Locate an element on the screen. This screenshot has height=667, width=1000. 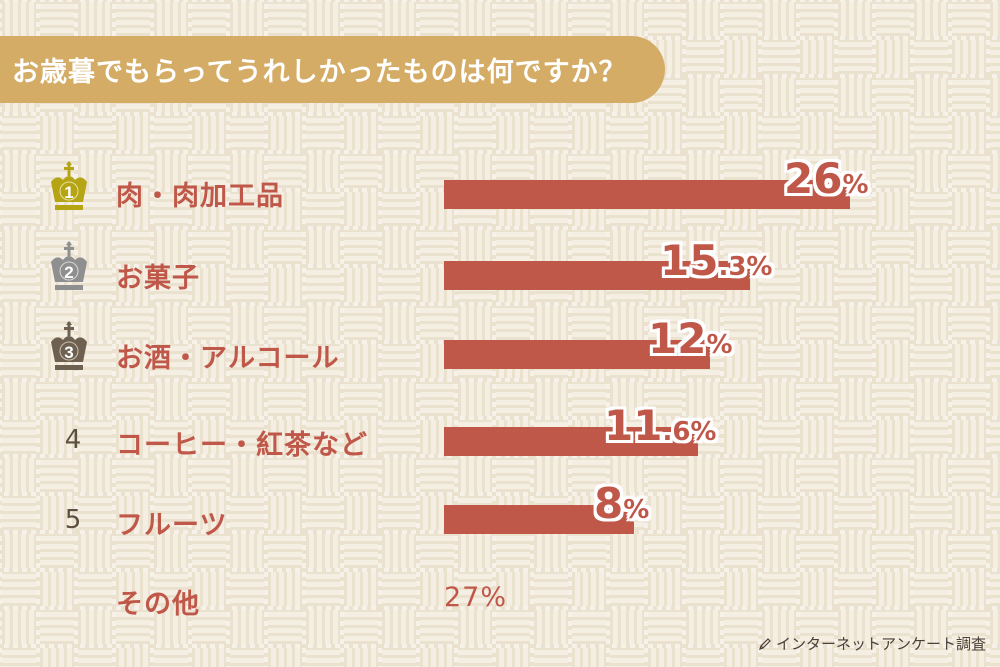
rank-number: 5 is located at coordinates (73, 520).